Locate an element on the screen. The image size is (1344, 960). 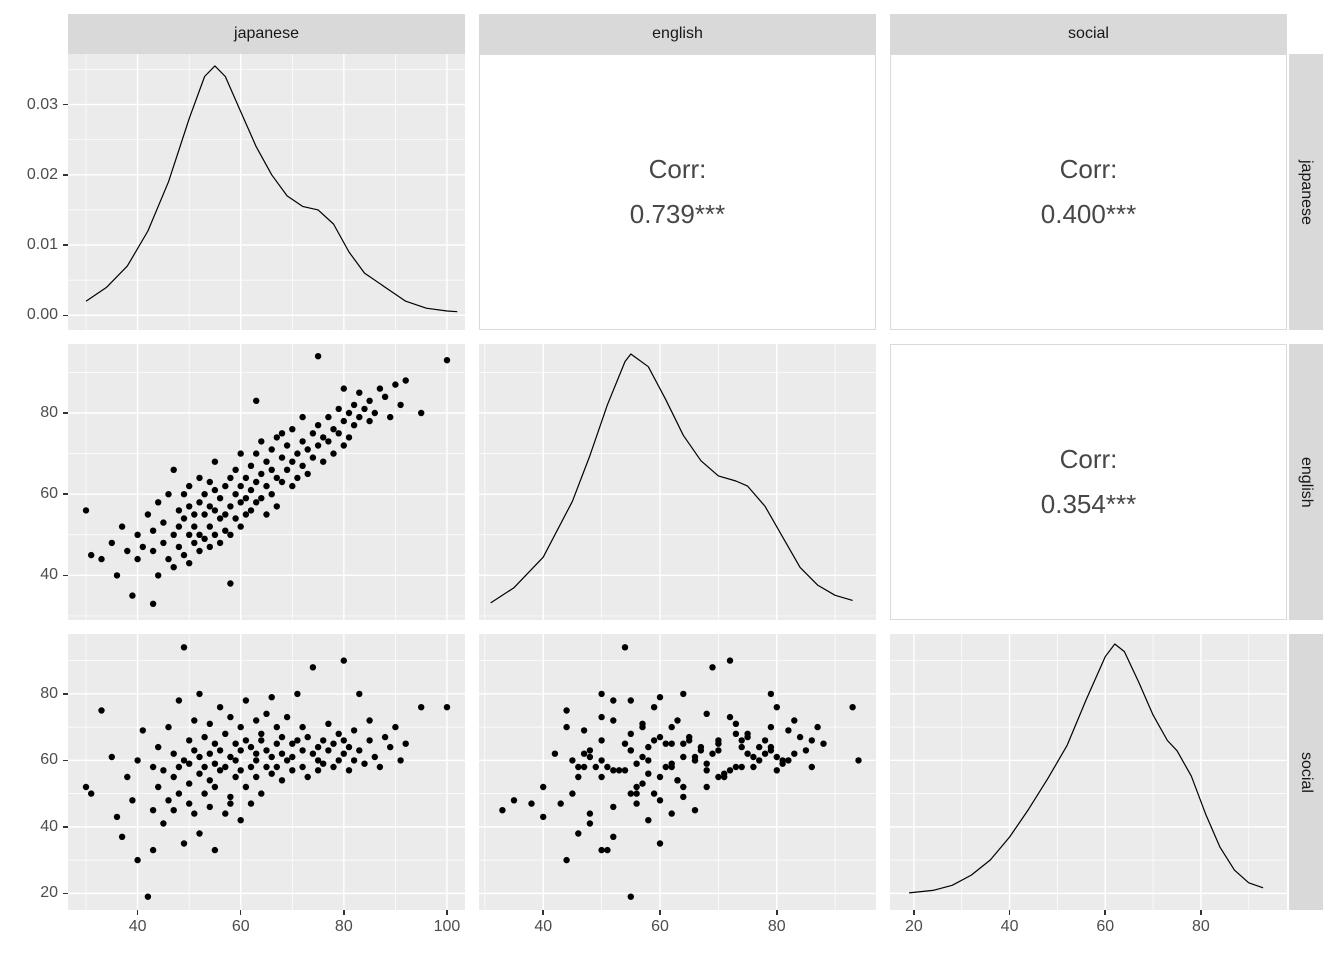
density-panel-social is located at coordinates (1088, 772).